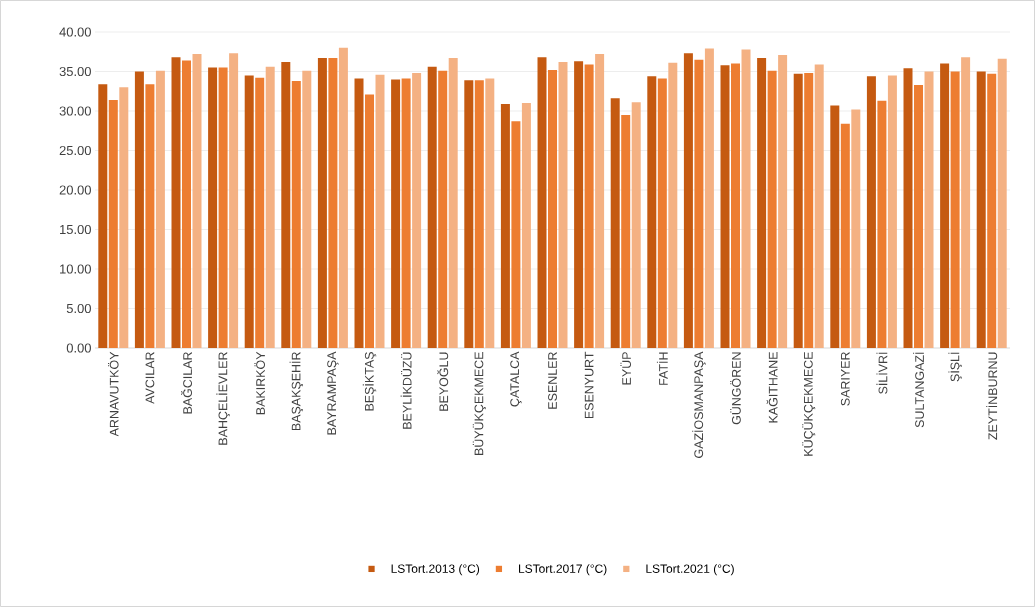  What do you see at coordinates (563, 570) in the screenshot?
I see `legend-label: LSTort.2017 (°C)` at bounding box center [563, 570].